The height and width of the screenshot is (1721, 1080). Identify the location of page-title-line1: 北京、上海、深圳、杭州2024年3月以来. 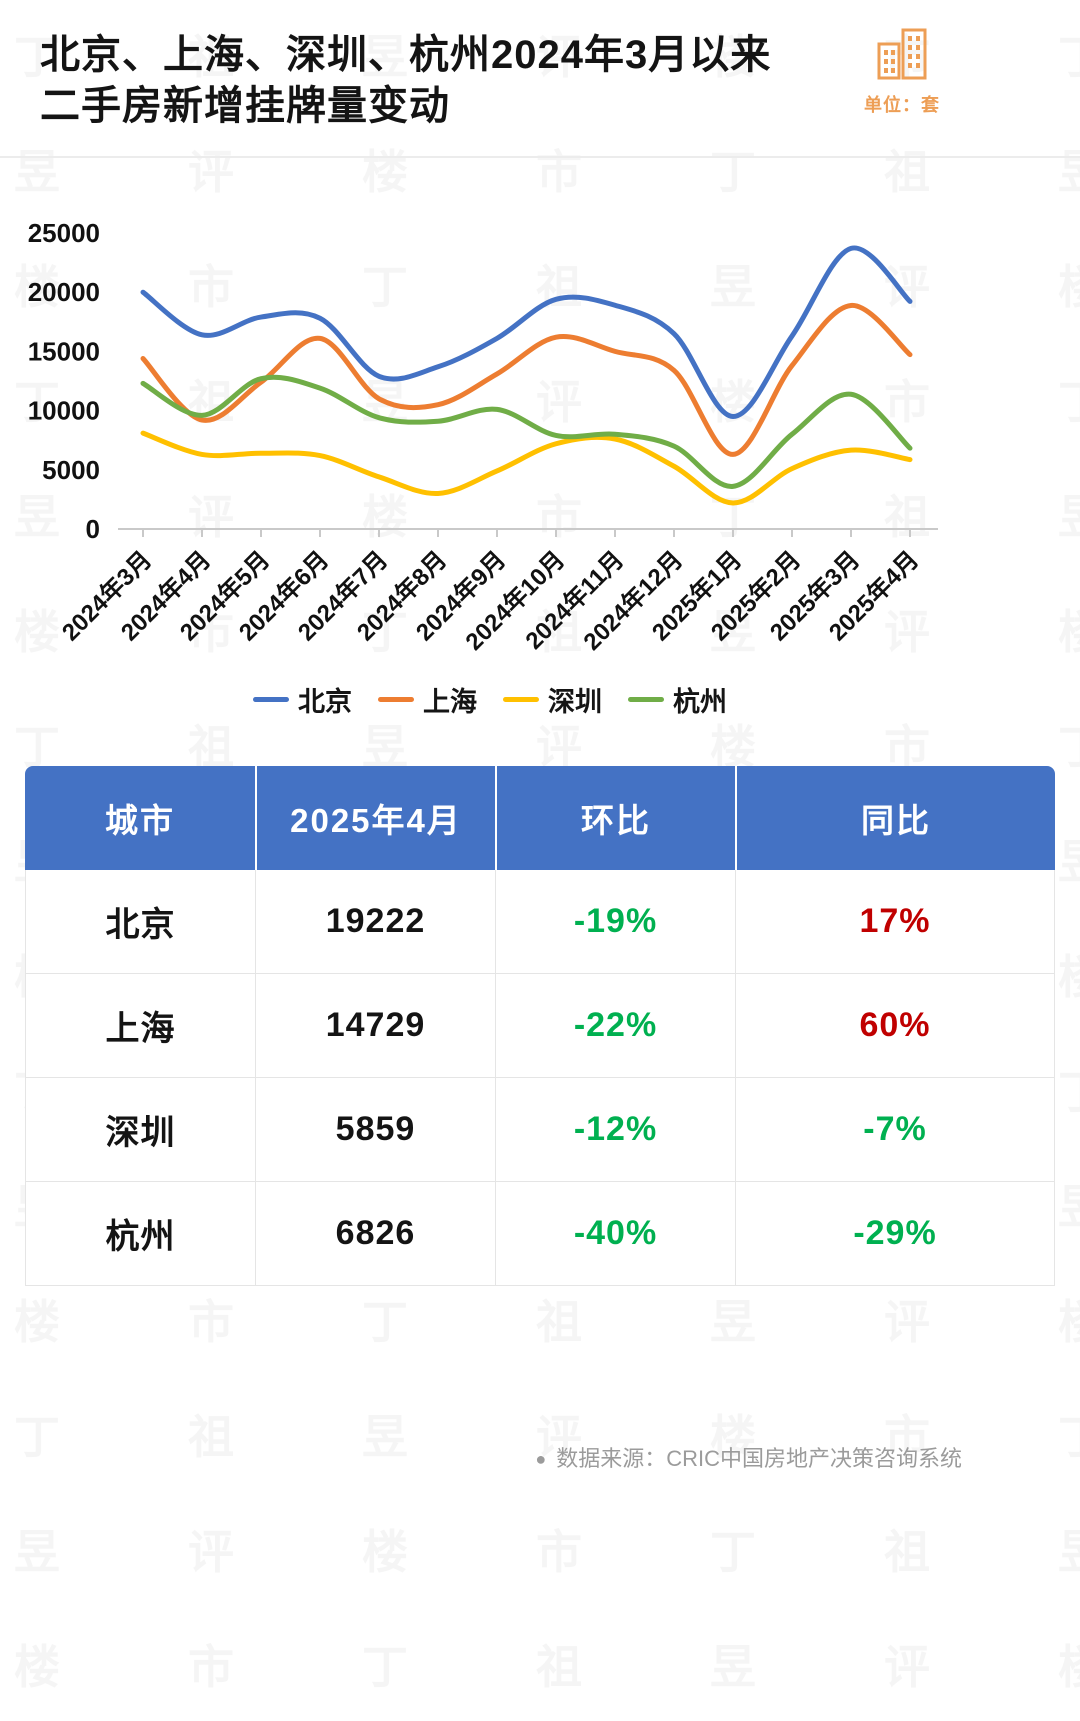
(406, 55).